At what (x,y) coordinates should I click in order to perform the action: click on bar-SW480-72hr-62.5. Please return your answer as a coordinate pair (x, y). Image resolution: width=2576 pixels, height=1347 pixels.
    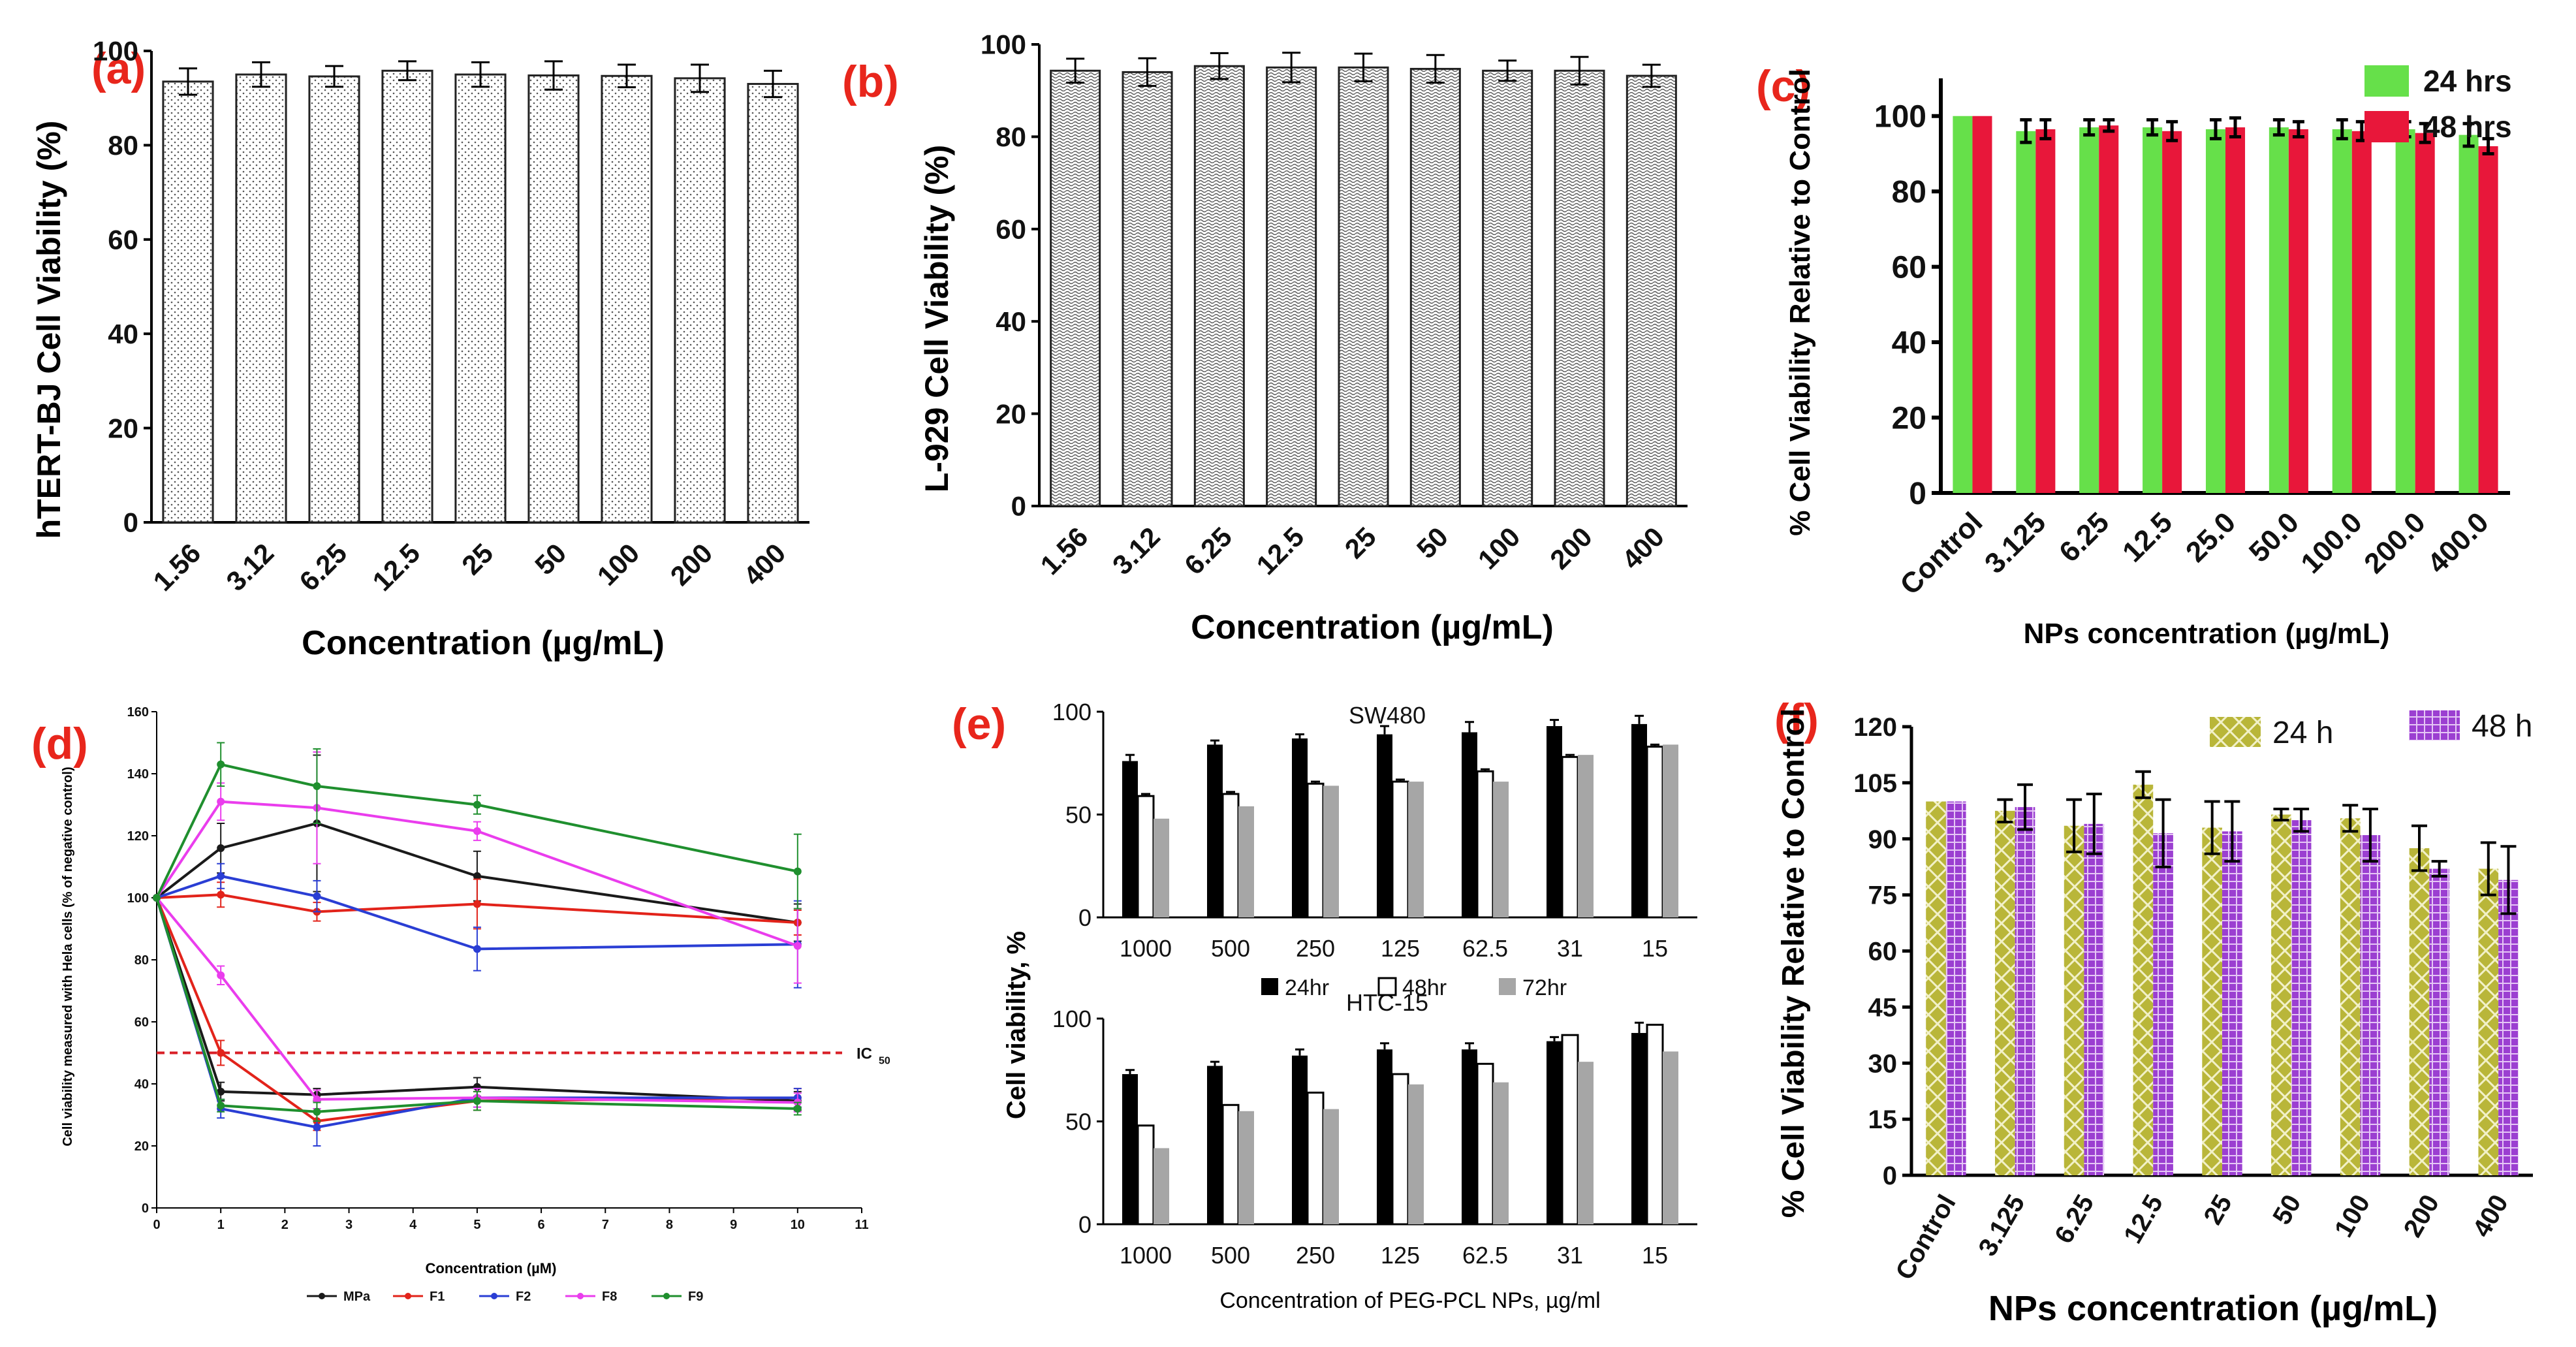
    Looking at the image, I should click on (1501, 849).